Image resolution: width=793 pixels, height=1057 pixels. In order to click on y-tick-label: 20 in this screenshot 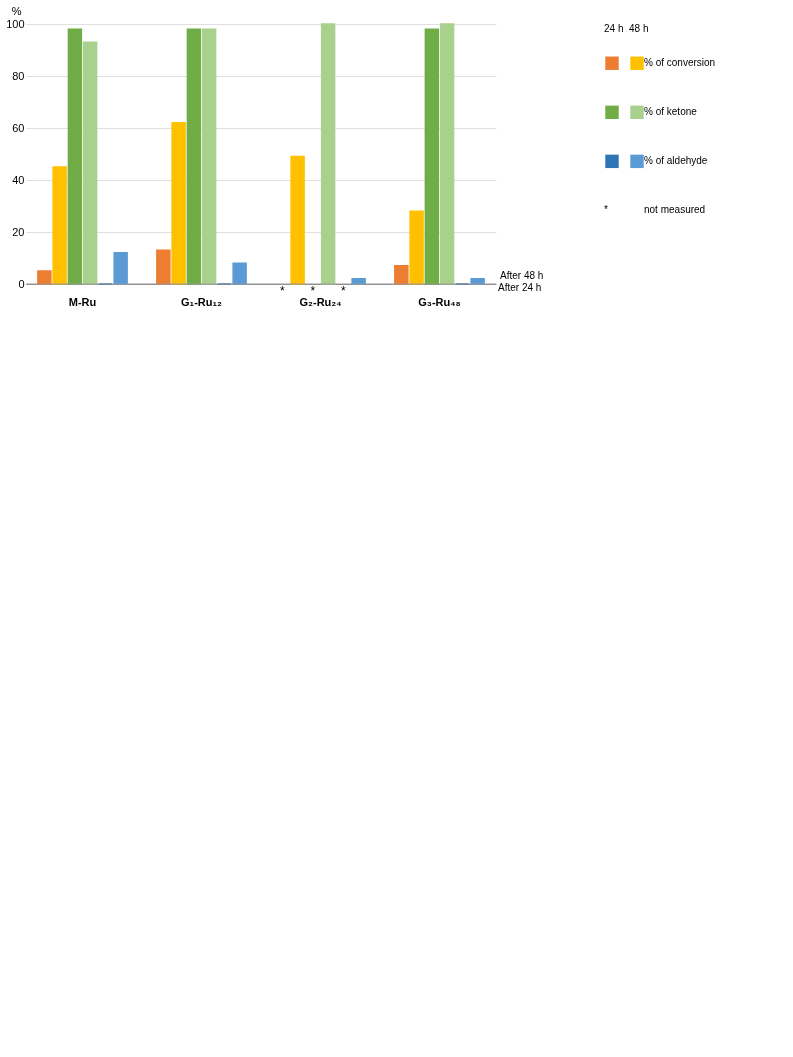, I will do `click(18, 231)`.